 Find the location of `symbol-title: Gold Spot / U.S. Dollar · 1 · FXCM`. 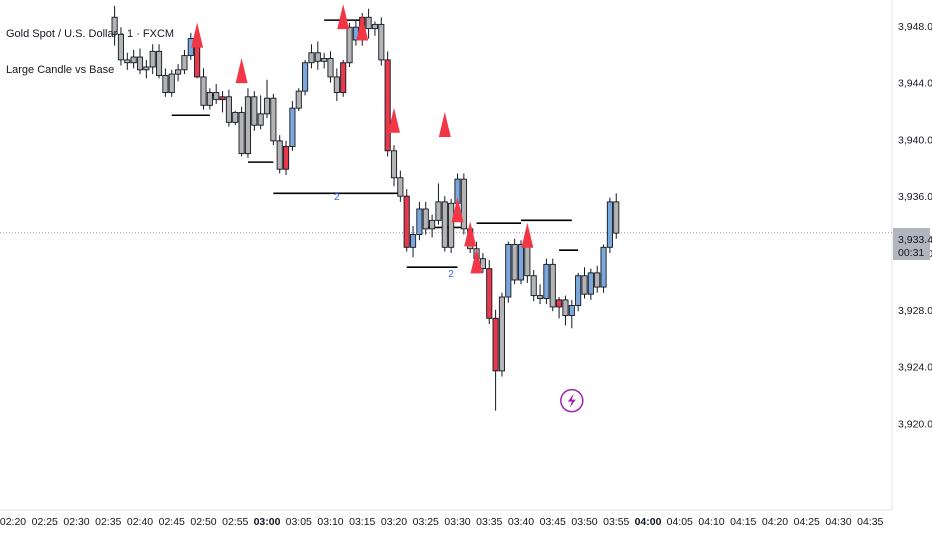

symbol-title: Gold Spot / U.S. Dollar · 1 · FXCM is located at coordinates (90, 34).